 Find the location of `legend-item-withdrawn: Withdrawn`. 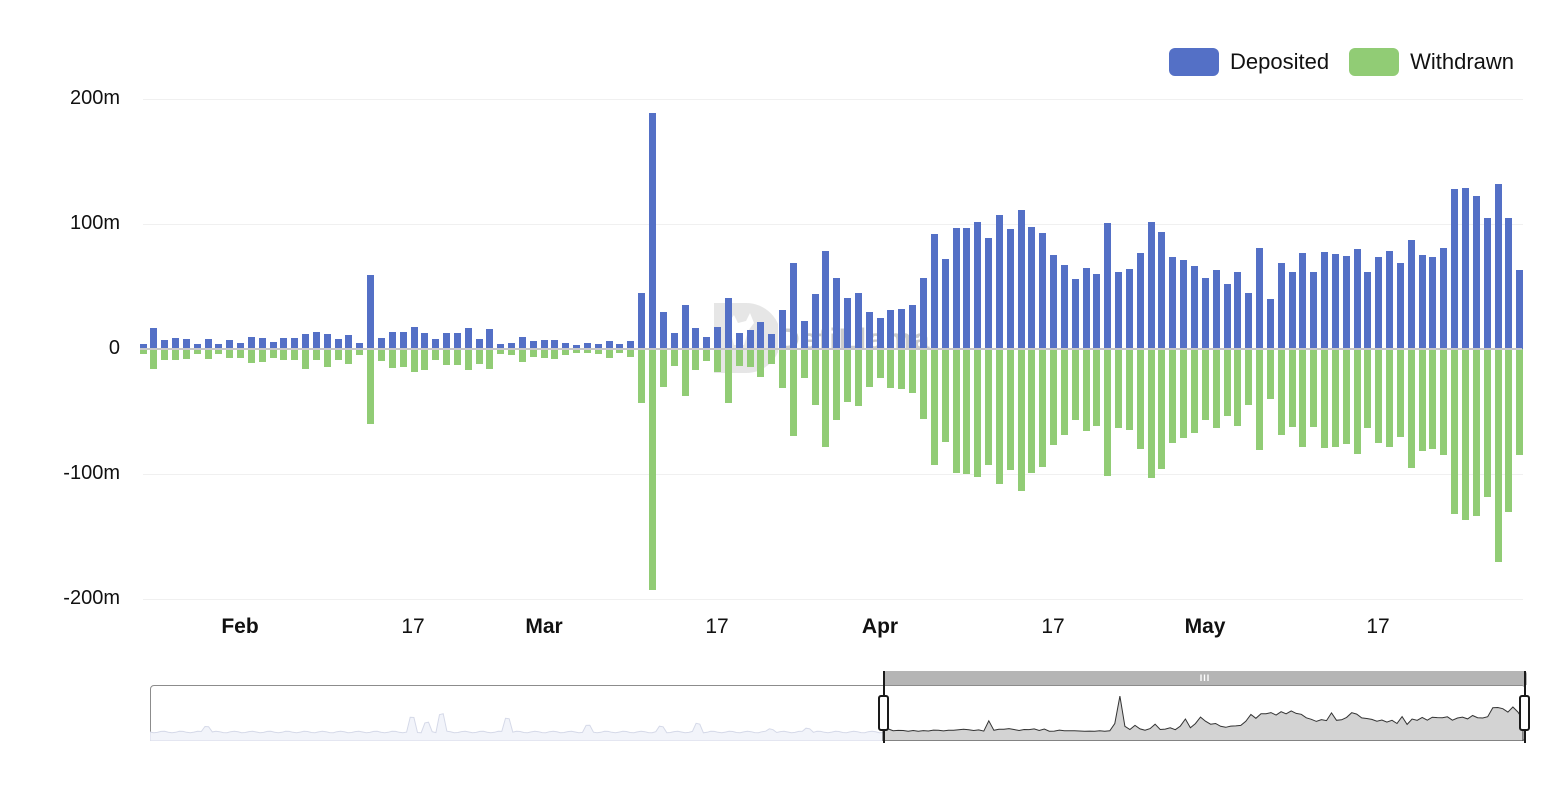

legend-item-withdrawn: Withdrawn is located at coordinates (1431, 62).